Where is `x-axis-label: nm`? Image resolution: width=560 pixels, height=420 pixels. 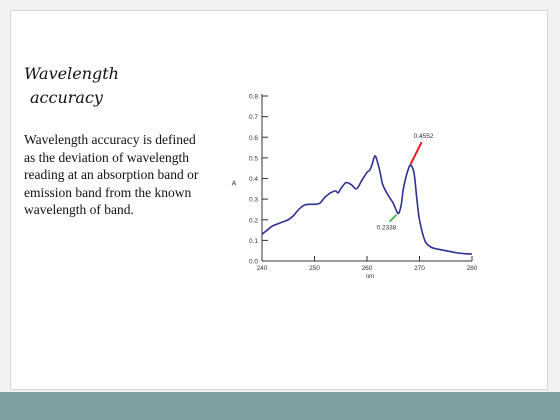
x-axis-label: nm is located at coordinates (370, 277).